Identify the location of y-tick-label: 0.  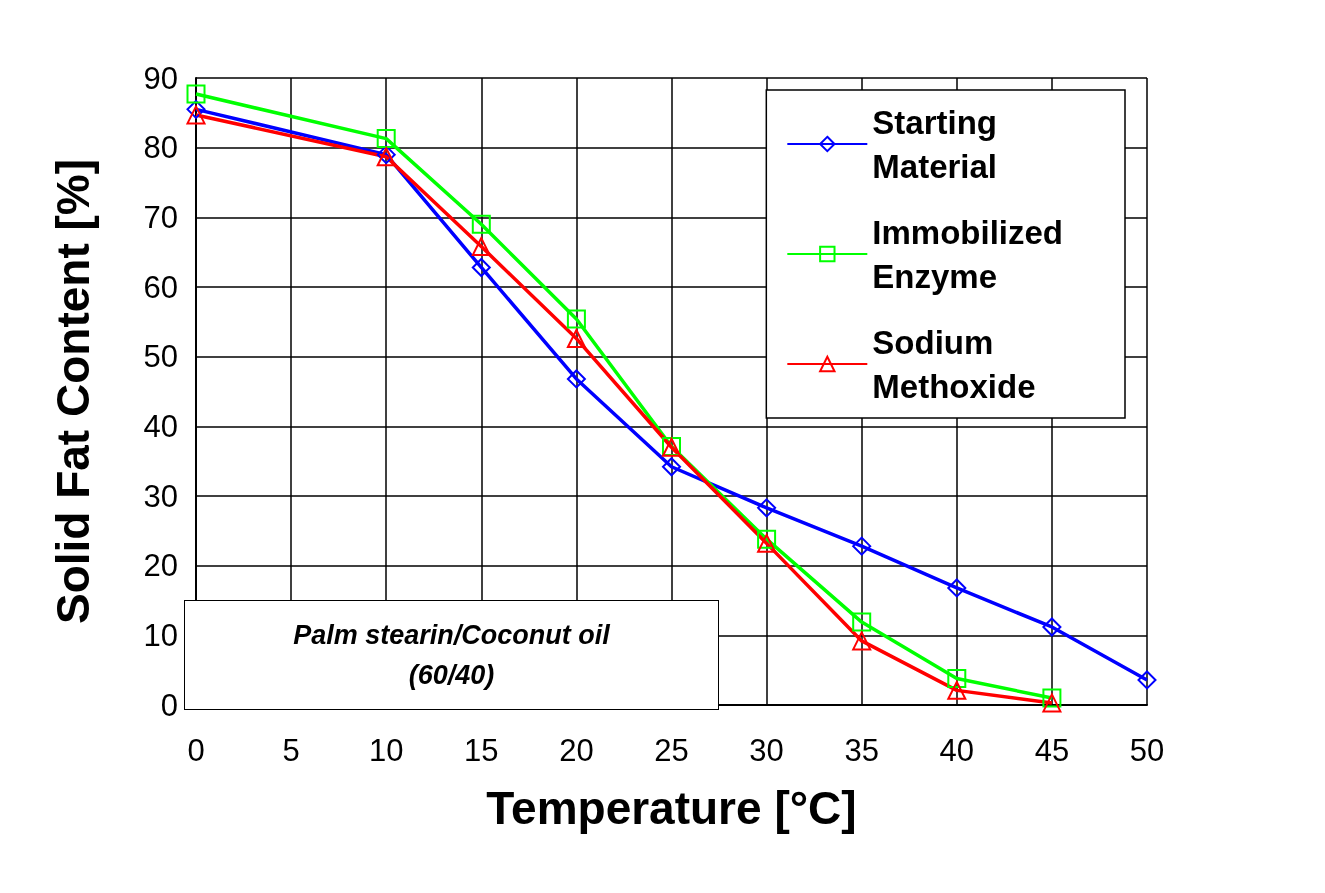
(169, 705).